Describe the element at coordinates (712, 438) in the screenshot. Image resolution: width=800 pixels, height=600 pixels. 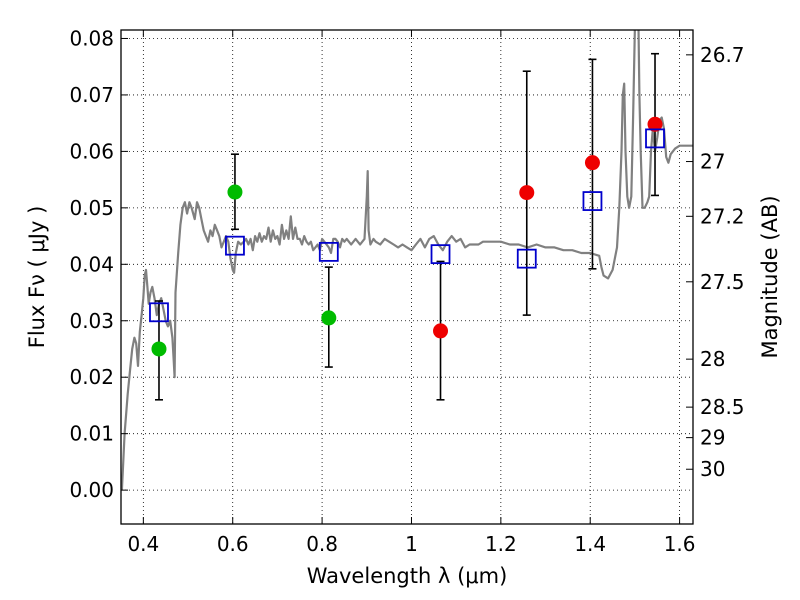
I see `y2-tick-label: 29` at that location.